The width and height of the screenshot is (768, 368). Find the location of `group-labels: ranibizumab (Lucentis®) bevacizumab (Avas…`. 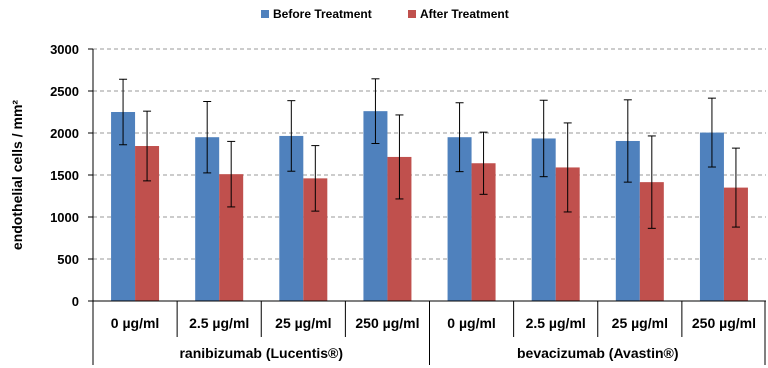

group-labels: ranibizumab (Lucentis®) bevacizumab (Avas… is located at coordinates (428, 353).